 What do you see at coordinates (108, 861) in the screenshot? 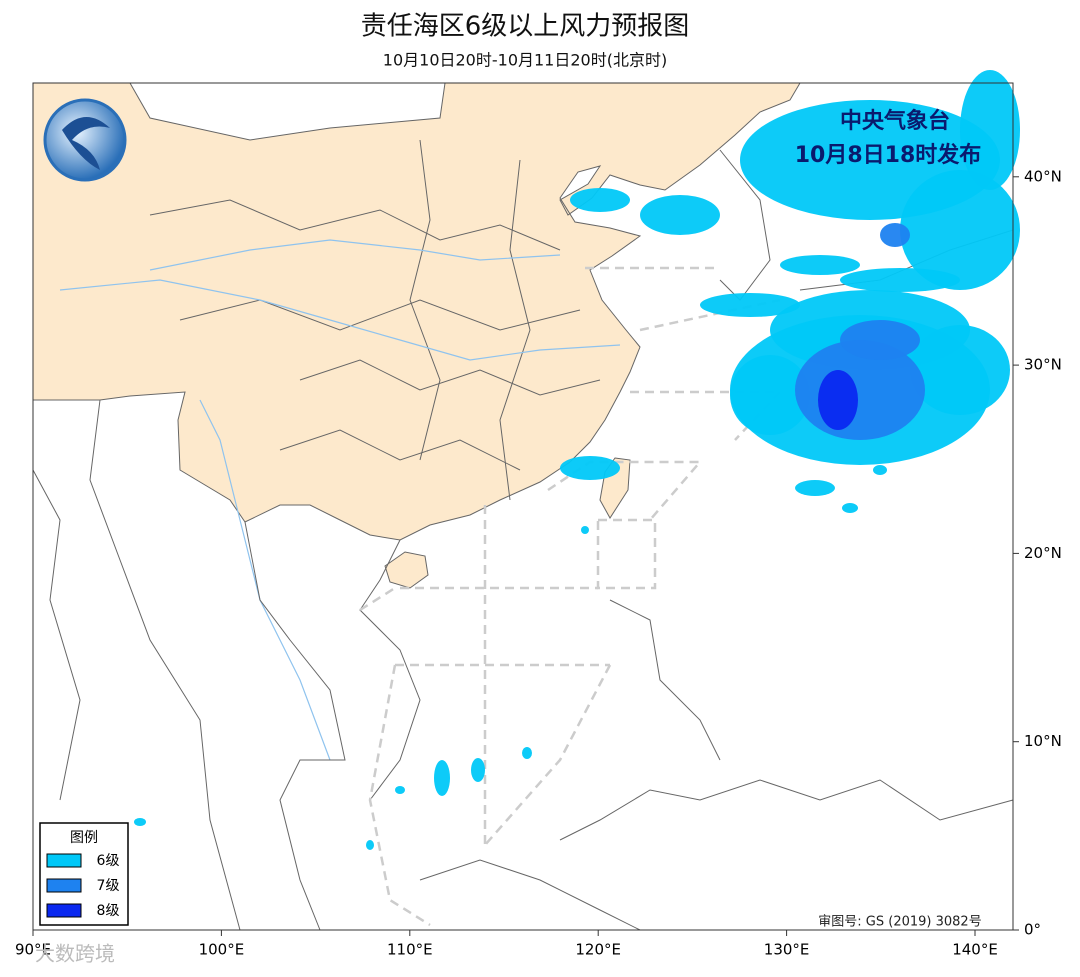
I see `legend-label: 6级` at bounding box center [108, 861].